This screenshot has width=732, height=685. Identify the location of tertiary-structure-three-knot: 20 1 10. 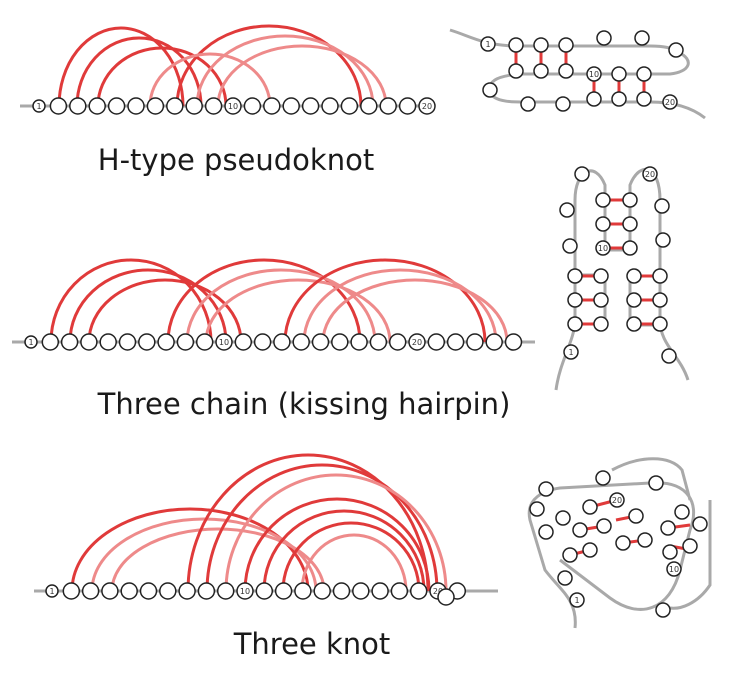
(619, 543).